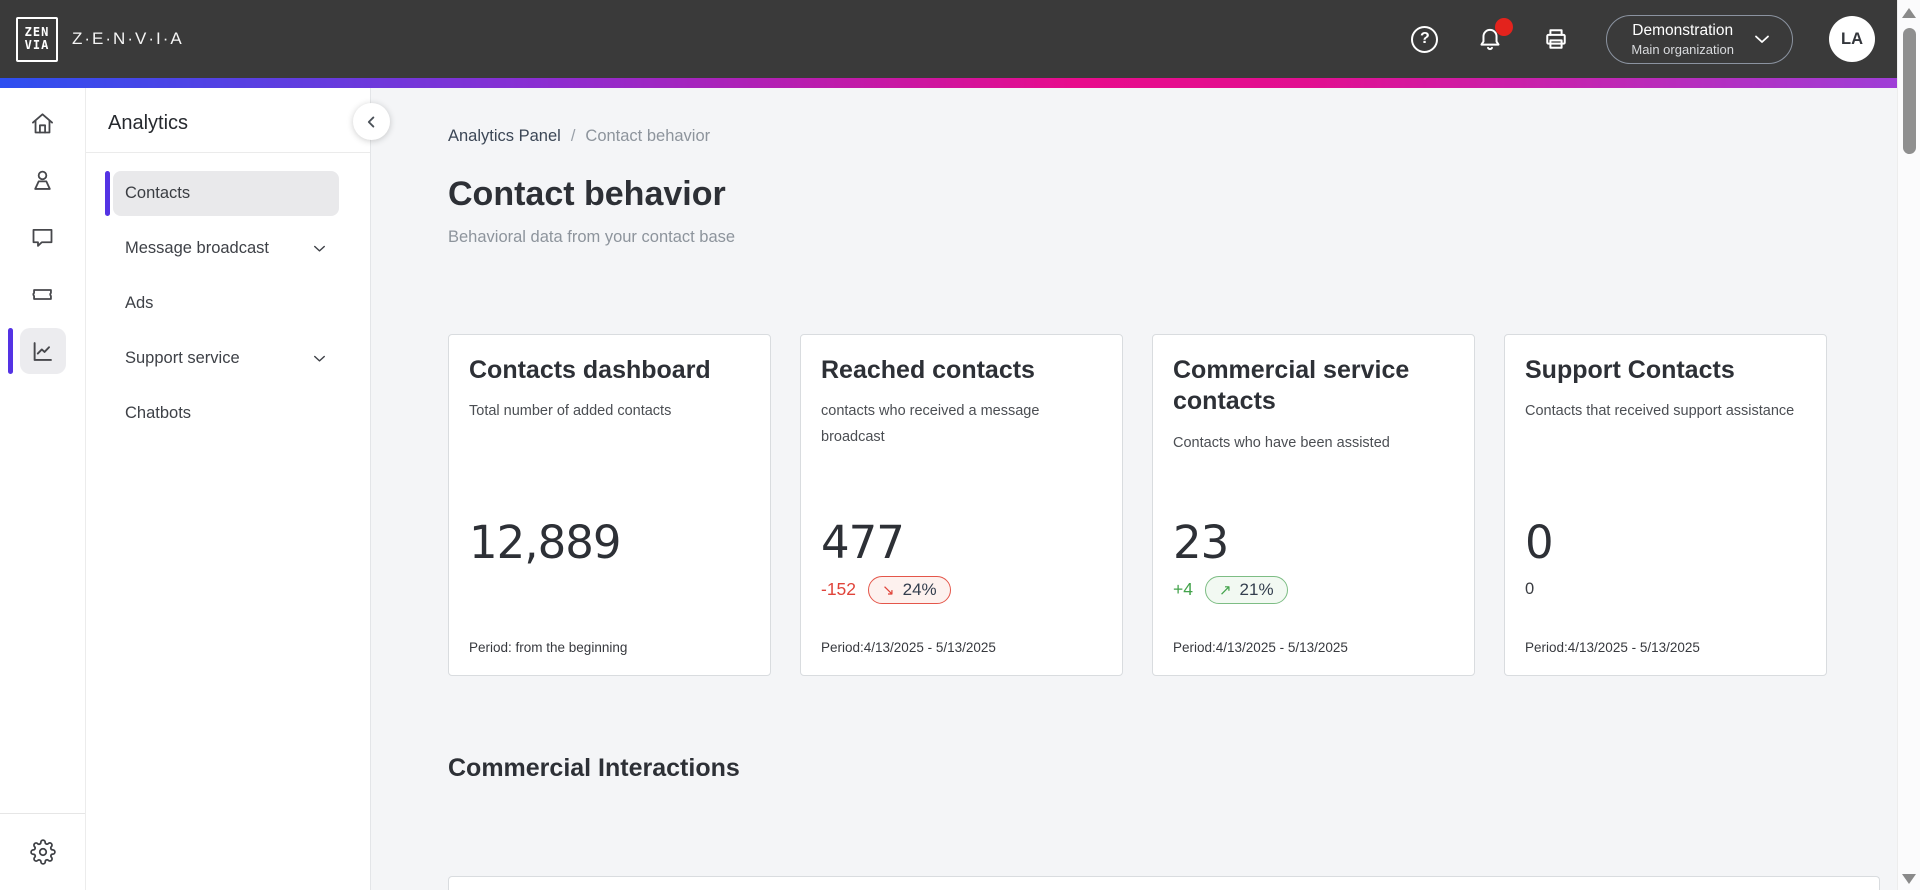 Image resolution: width=1920 pixels, height=890 pixels. What do you see at coordinates (148, 123) in the screenshot?
I see `sidebar-title: Analytics` at bounding box center [148, 123].